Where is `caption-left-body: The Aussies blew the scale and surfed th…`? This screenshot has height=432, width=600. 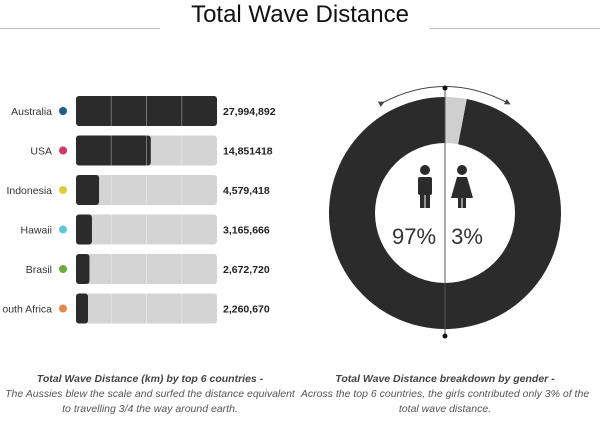 caption-left-body: The Aussies blew the scale and surfed th… is located at coordinates (150, 401).